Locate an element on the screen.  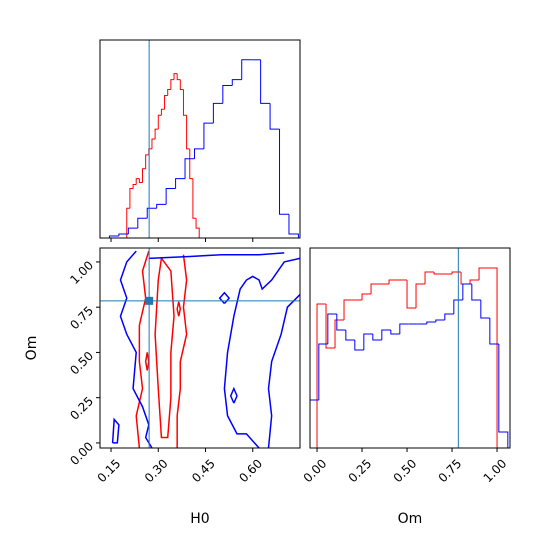
x-tick-label: 0.75 is located at coordinates (450, 470).